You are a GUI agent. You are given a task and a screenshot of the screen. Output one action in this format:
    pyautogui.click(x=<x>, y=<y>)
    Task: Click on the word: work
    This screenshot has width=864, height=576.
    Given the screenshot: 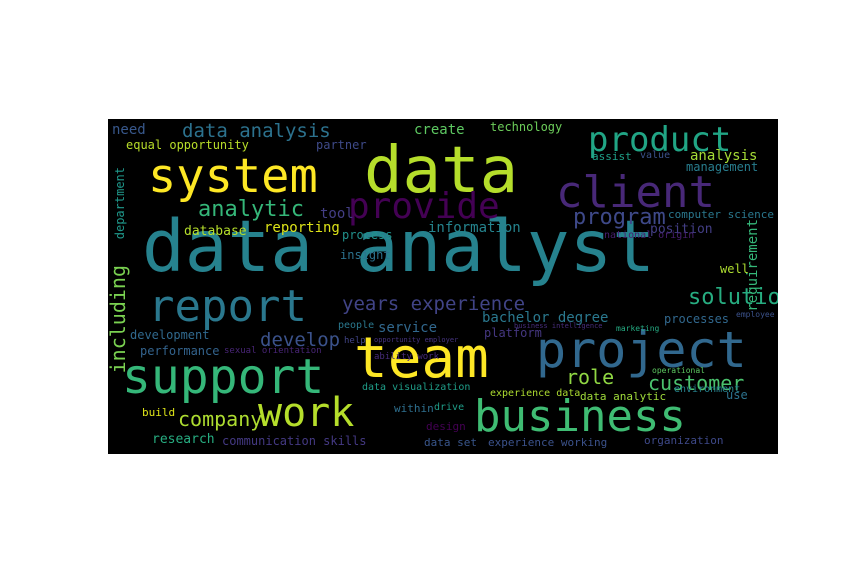 What is the action you would take?
    pyautogui.click(x=306, y=413)
    